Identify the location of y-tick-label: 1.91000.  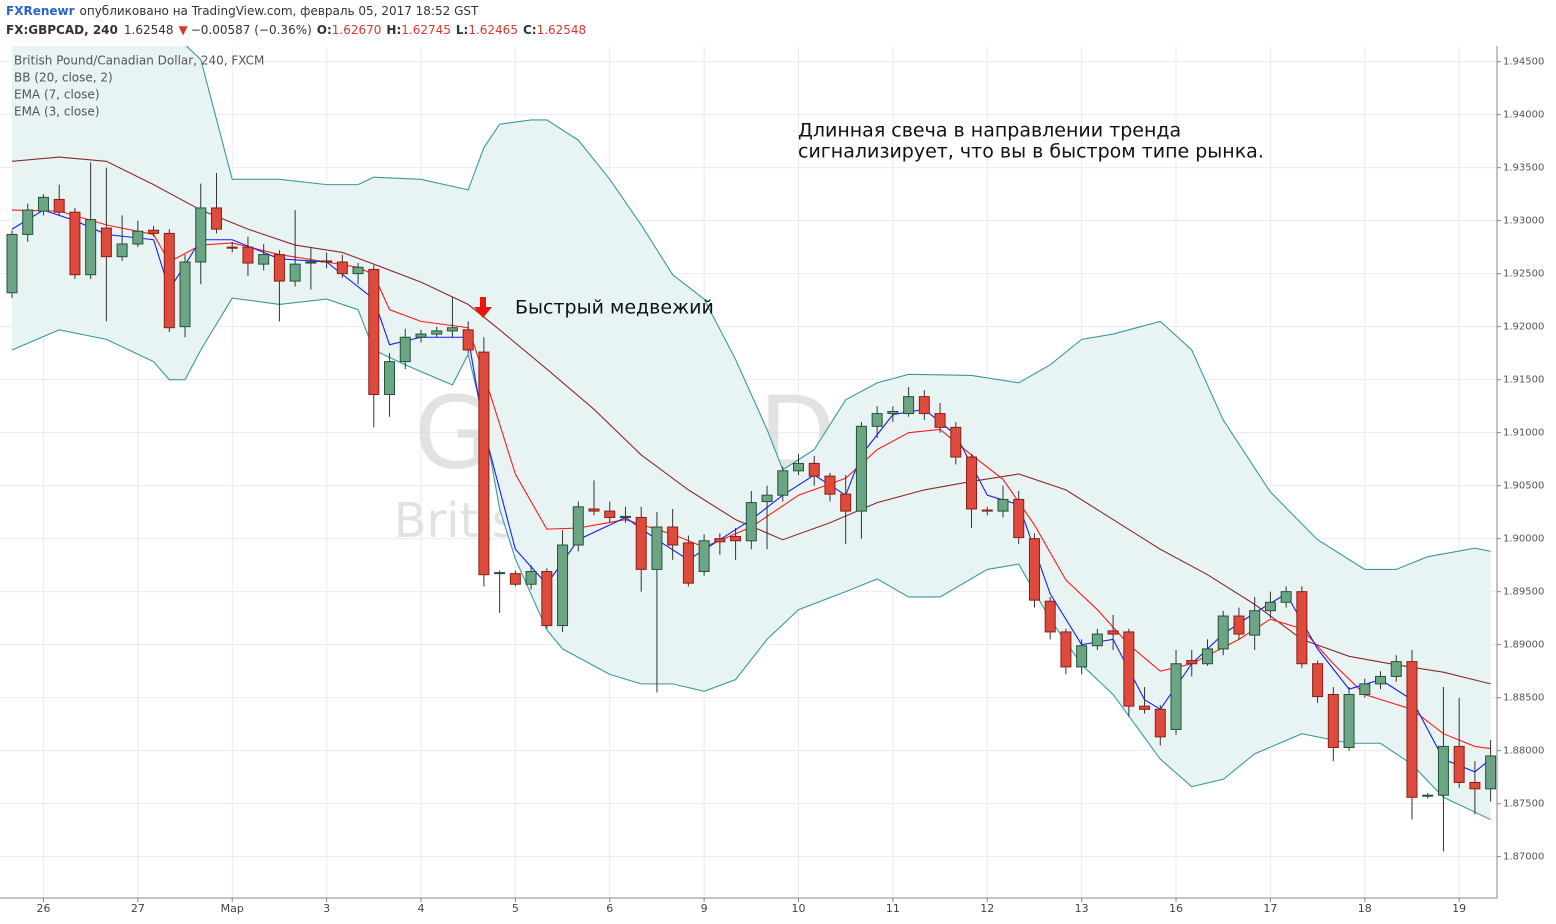
(1523, 433).